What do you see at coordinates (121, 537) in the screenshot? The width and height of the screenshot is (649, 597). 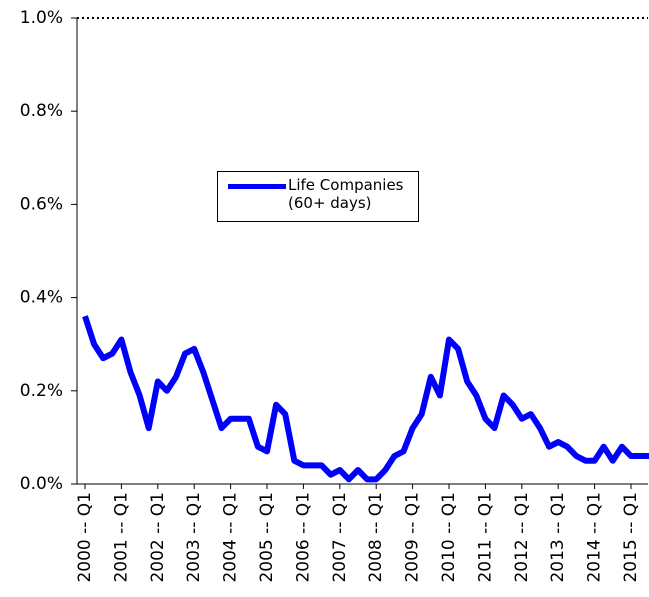 I see `x-tick-label: 2001 -- Q1` at bounding box center [121, 537].